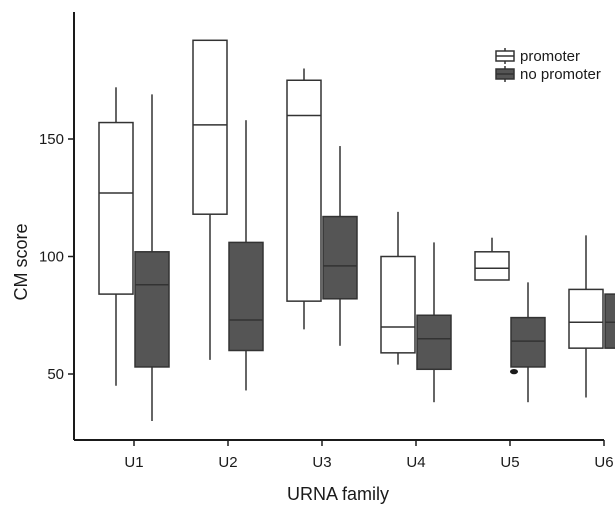 The width and height of the screenshot is (615, 508). I want to click on x-axis-title: URNA family, so click(338, 494).